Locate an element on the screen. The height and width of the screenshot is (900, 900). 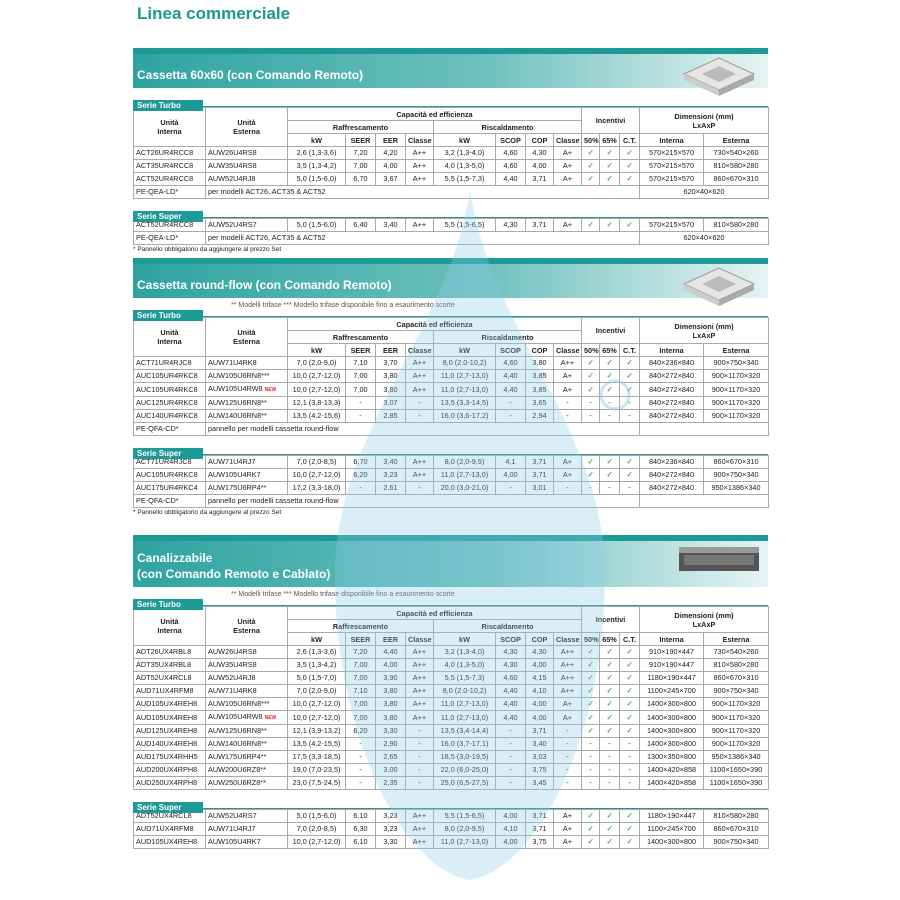
cell: 900×750×340 is located at coordinates (736, 475).